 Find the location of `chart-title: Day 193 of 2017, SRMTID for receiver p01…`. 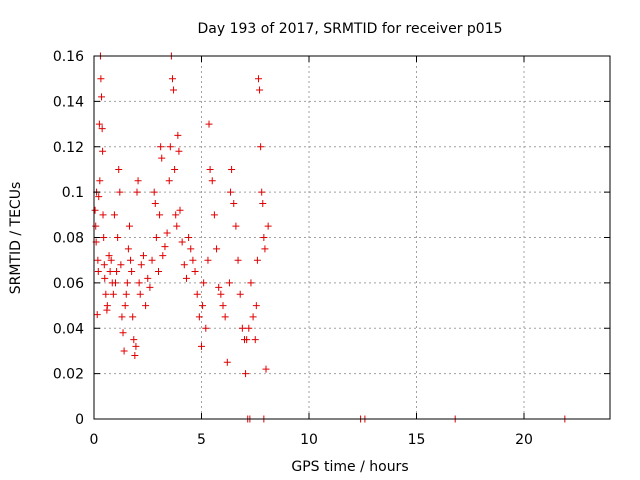

chart-title: Day 193 of 2017, SRMTID for receiver p01… is located at coordinates (349, 29).